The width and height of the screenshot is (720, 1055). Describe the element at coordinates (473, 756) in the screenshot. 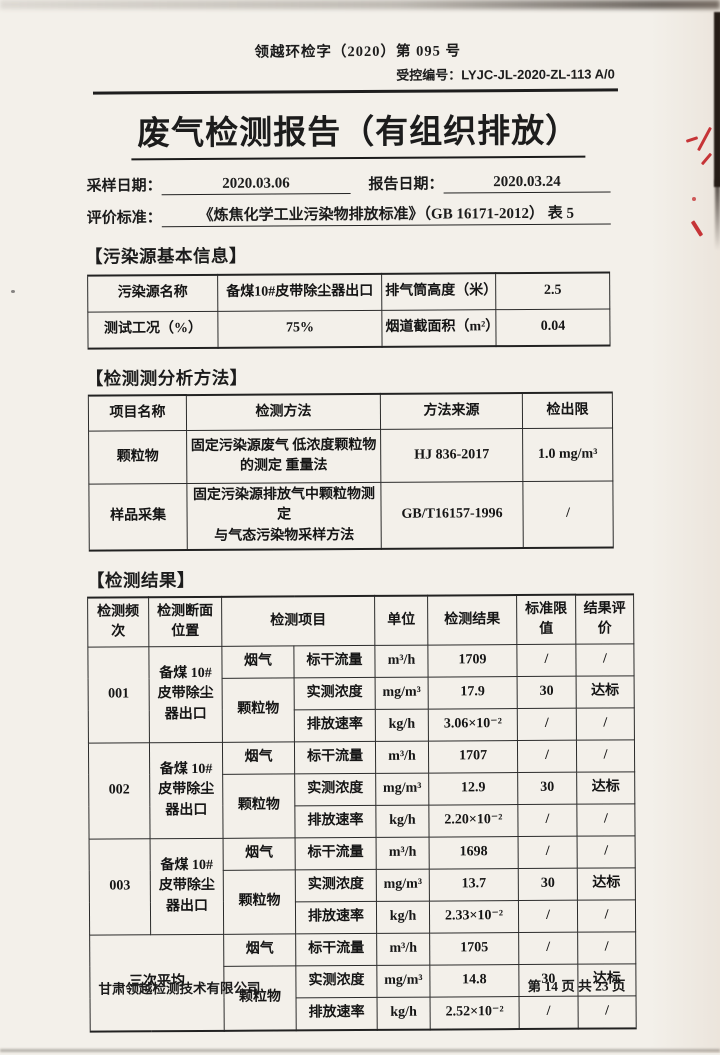

I see `cell-result: 1707` at that location.